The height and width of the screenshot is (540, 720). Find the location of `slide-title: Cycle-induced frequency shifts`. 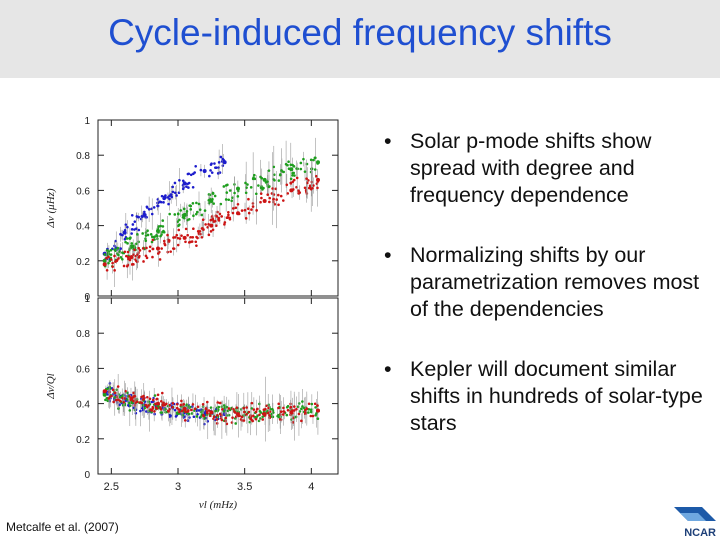

slide-title: Cycle-induced frequency shifts is located at coordinates (360, 32).